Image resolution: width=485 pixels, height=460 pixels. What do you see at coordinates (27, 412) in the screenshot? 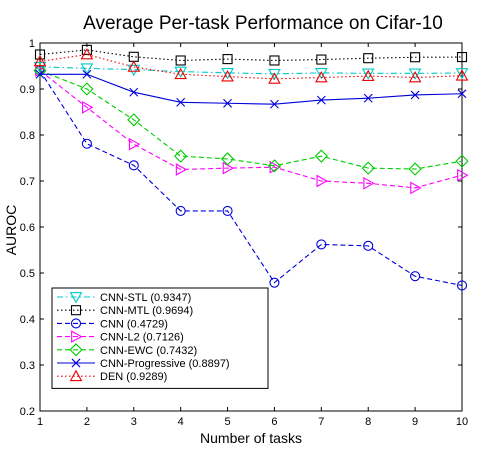
I see `y-tick-label: 0.2` at bounding box center [27, 412].